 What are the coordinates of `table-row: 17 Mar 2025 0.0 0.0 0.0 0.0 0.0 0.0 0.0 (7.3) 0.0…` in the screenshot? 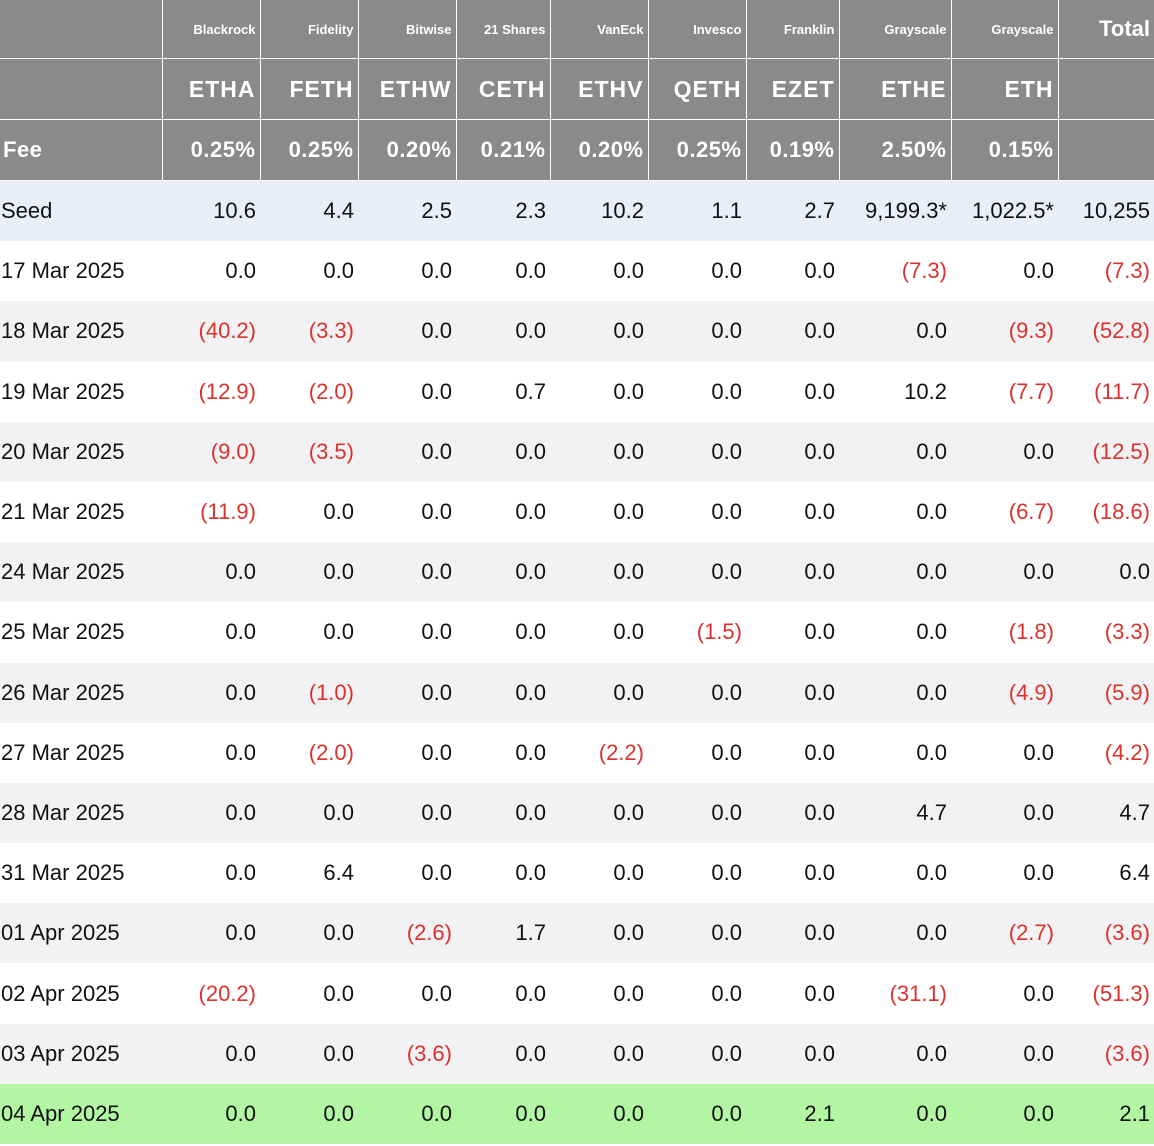 It's located at (577, 271).